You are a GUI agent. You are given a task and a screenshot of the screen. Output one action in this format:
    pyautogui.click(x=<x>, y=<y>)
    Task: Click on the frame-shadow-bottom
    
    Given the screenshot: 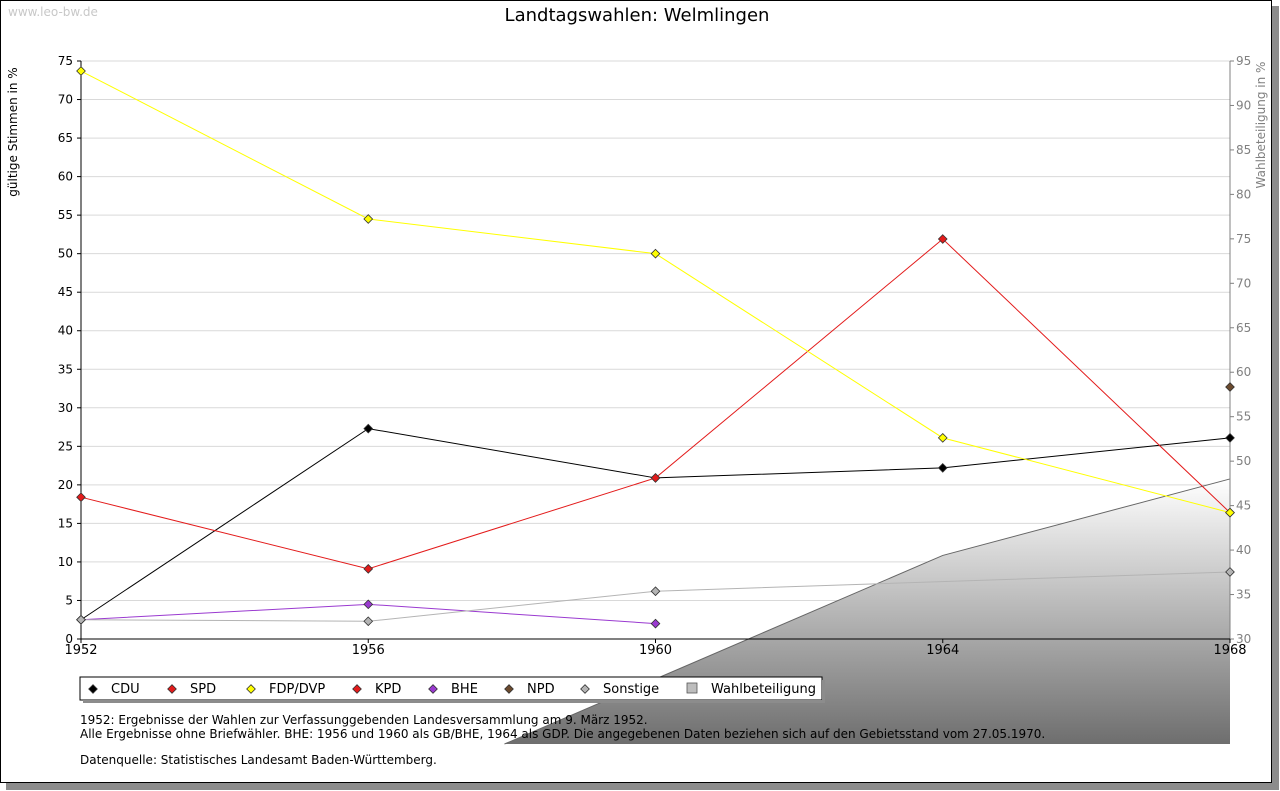 What is the action you would take?
    pyautogui.click(x=642, y=786)
    